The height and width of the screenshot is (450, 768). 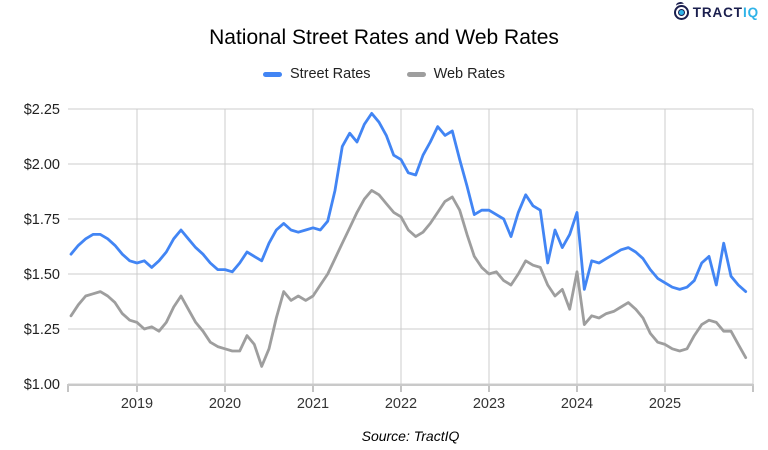 I want to click on logo-center-dot, so click(x=681, y=12).